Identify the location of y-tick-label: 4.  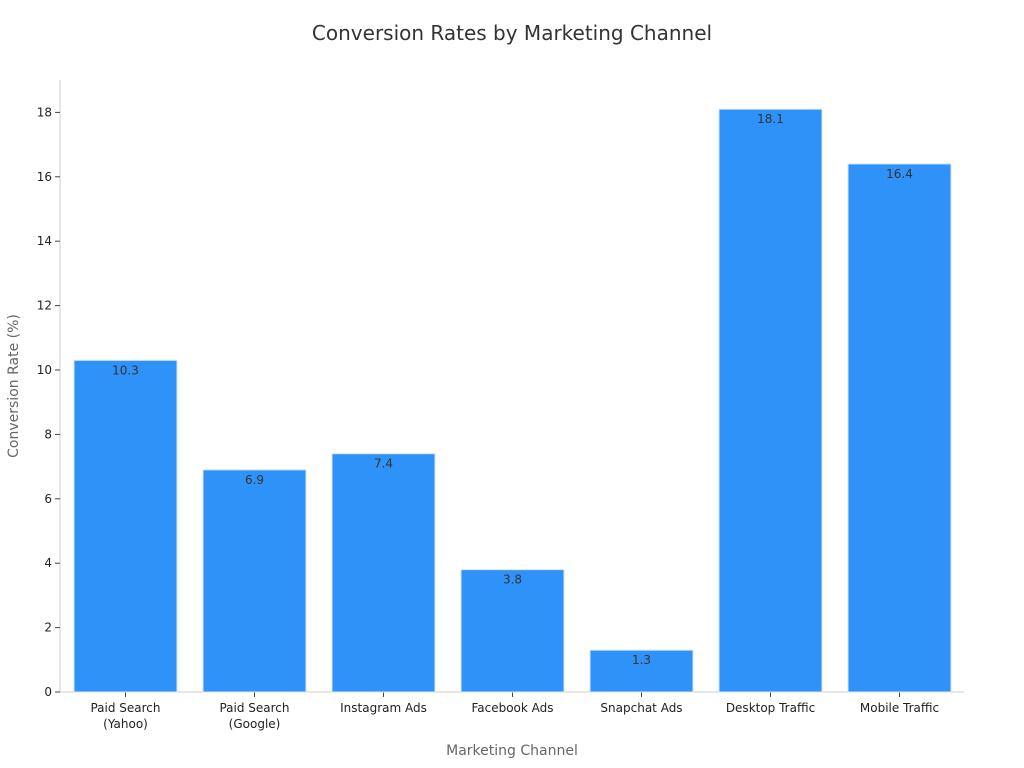
(48, 563).